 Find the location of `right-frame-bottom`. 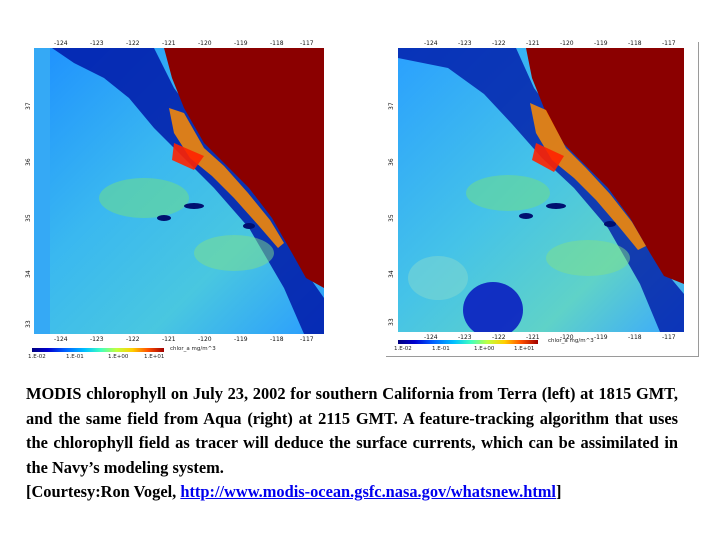

right-frame-bottom is located at coordinates (542, 356).